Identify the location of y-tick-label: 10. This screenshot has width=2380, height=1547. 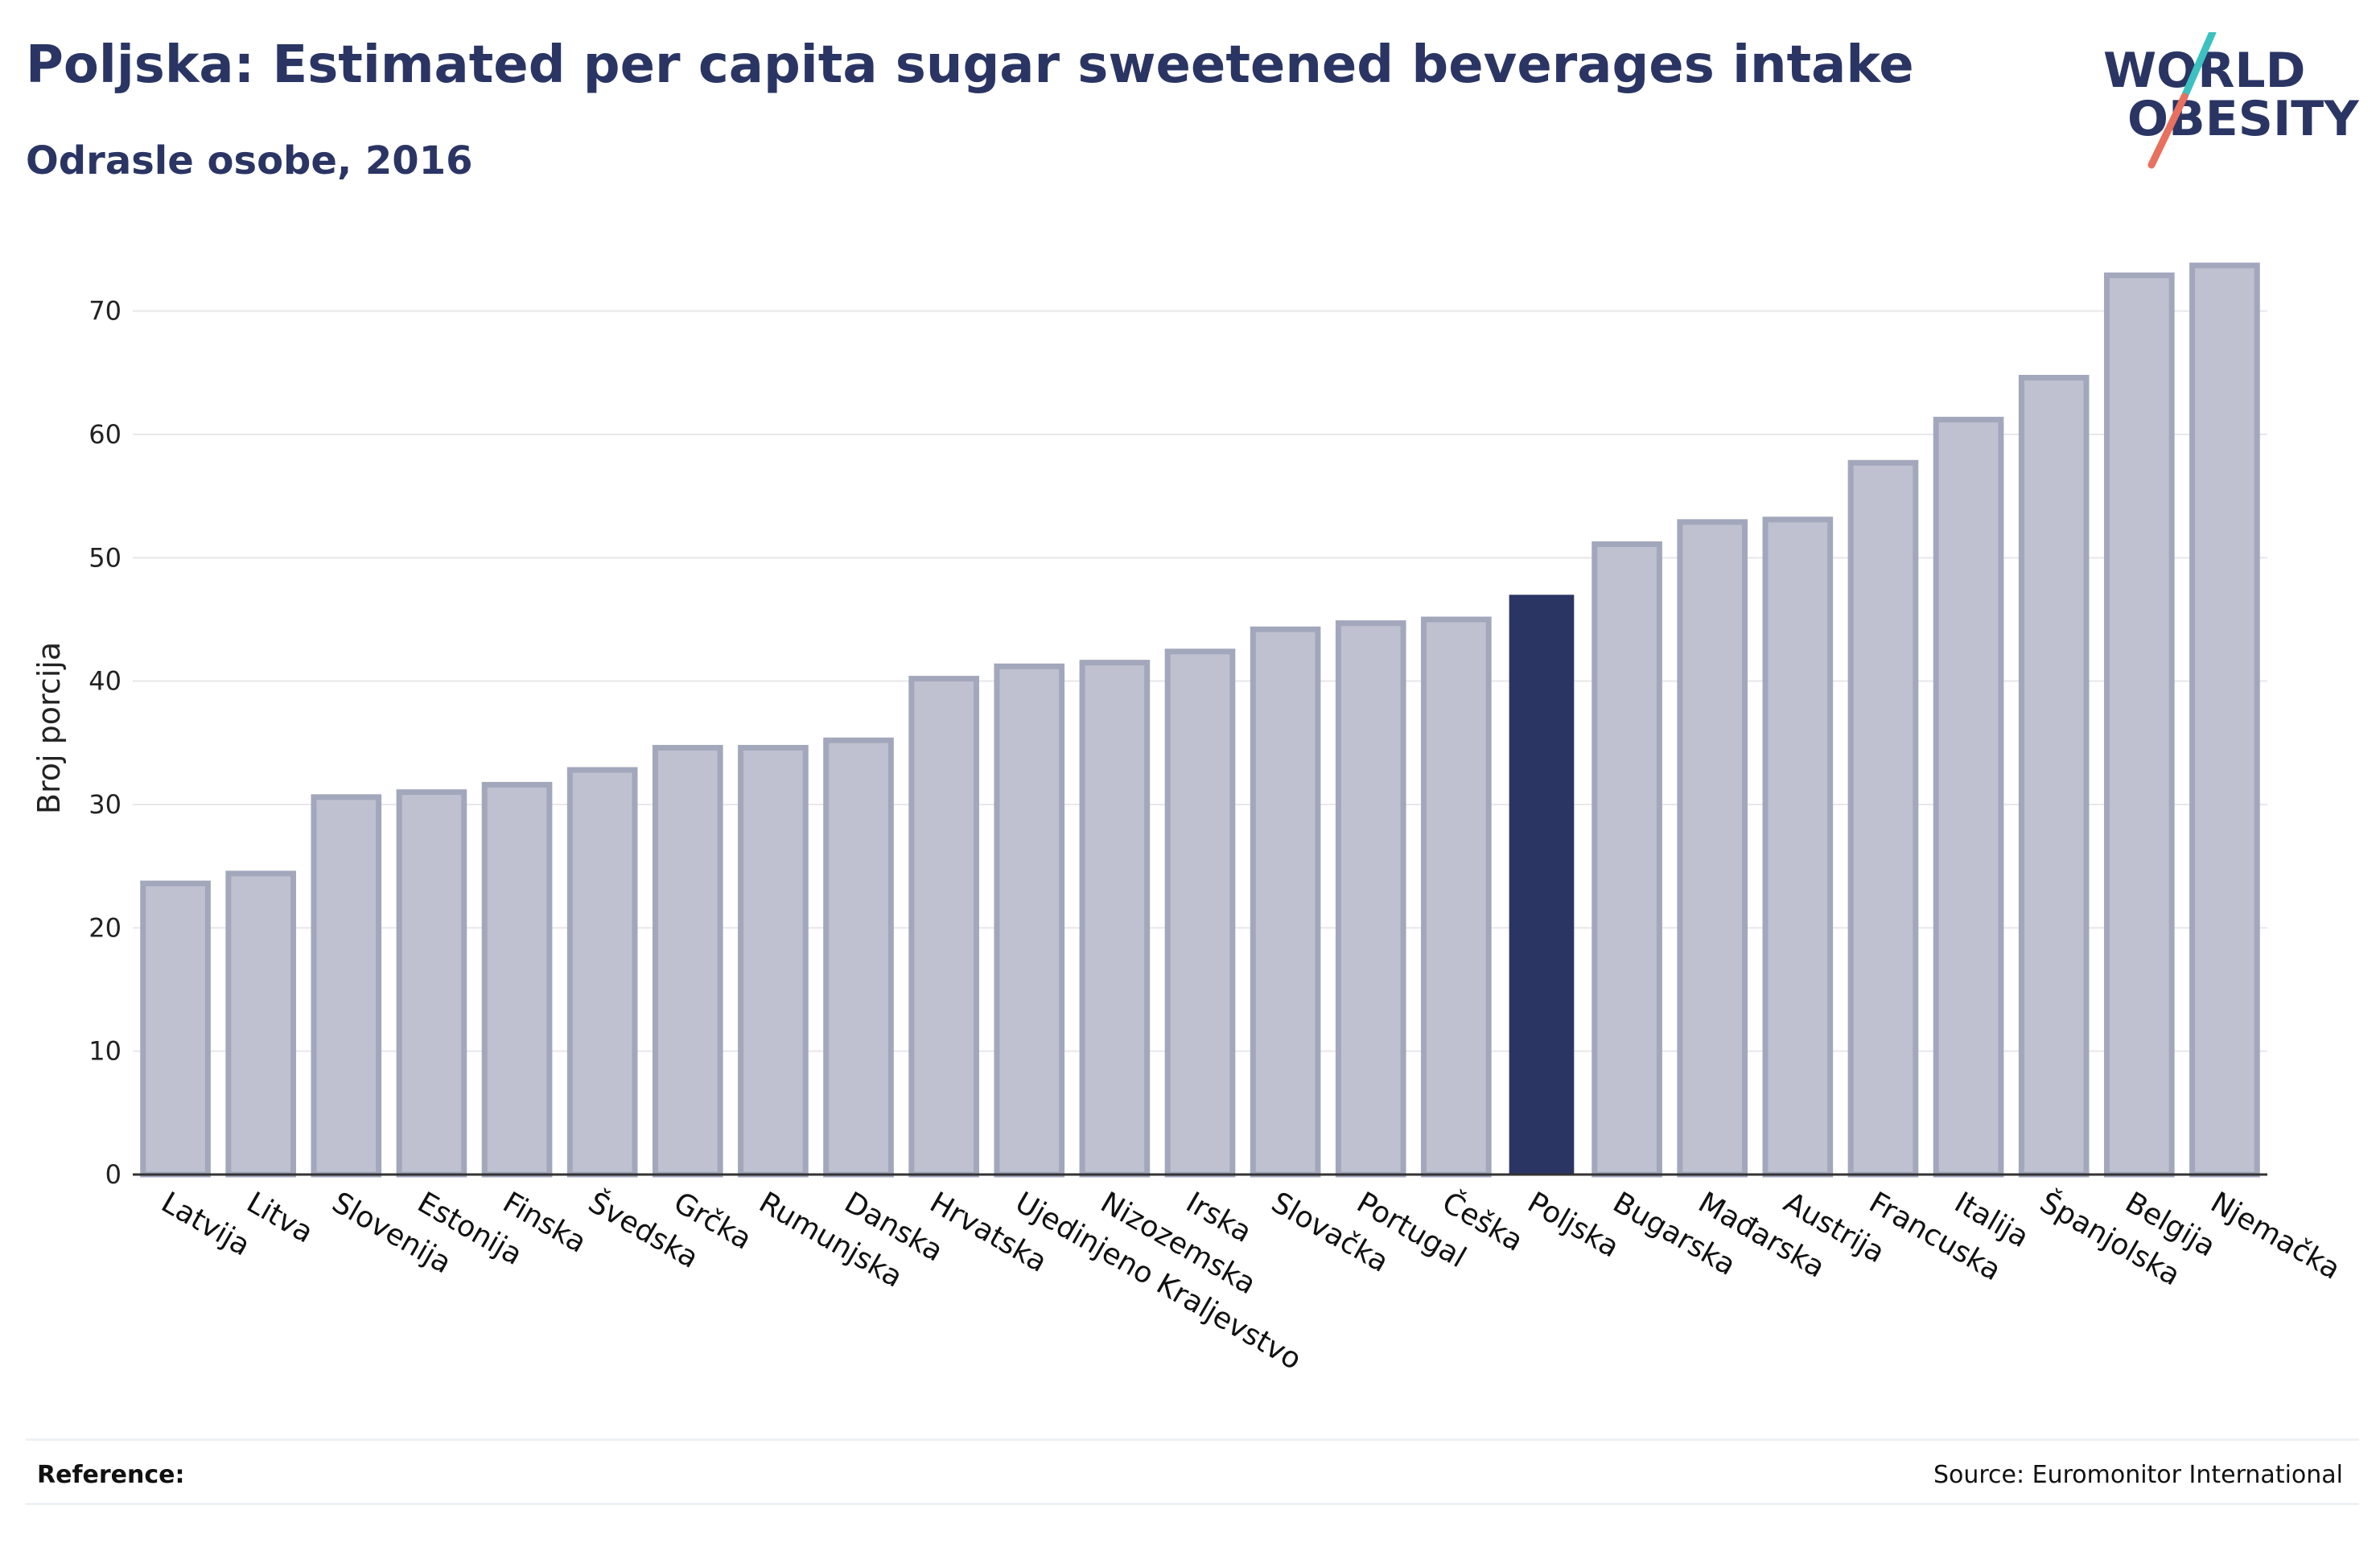
(105, 1051).